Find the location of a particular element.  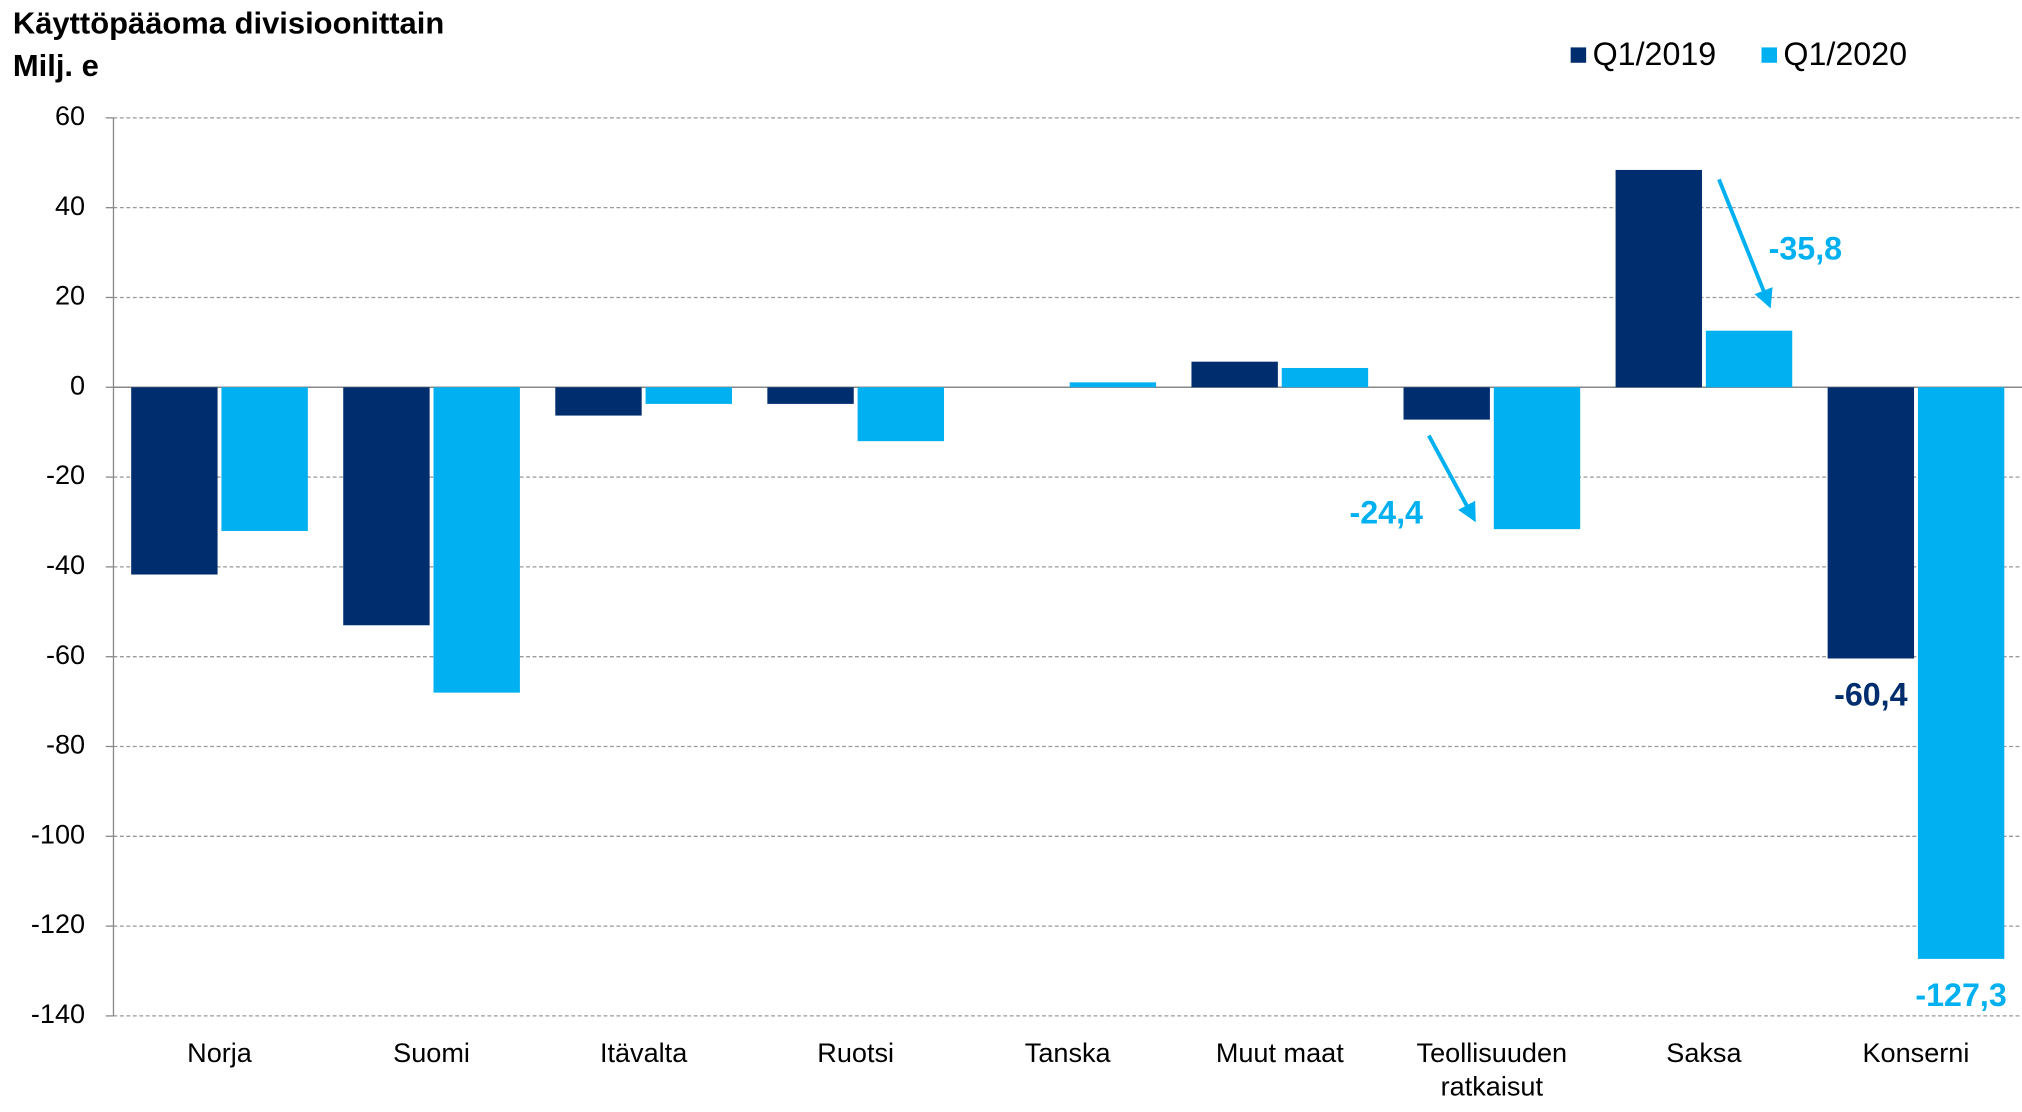

y-tick-label: 0 is located at coordinates (77, 385).